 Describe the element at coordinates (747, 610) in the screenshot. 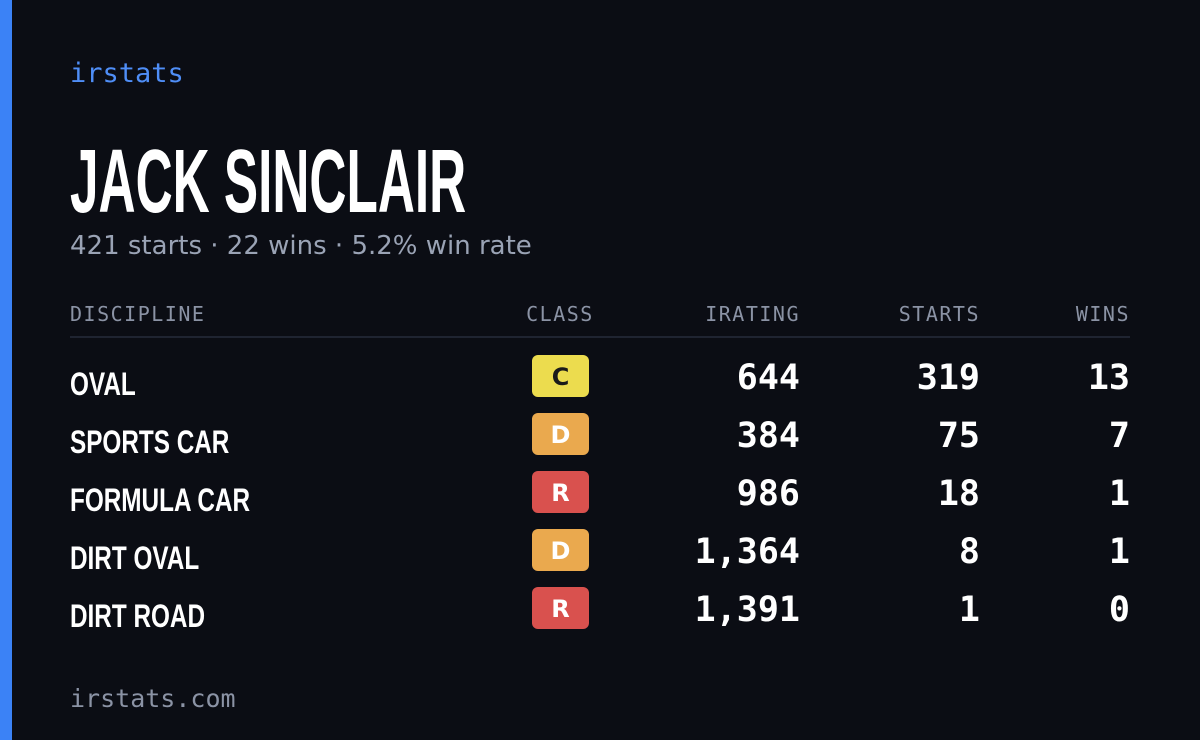

I see `irating: 1,391` at that location.